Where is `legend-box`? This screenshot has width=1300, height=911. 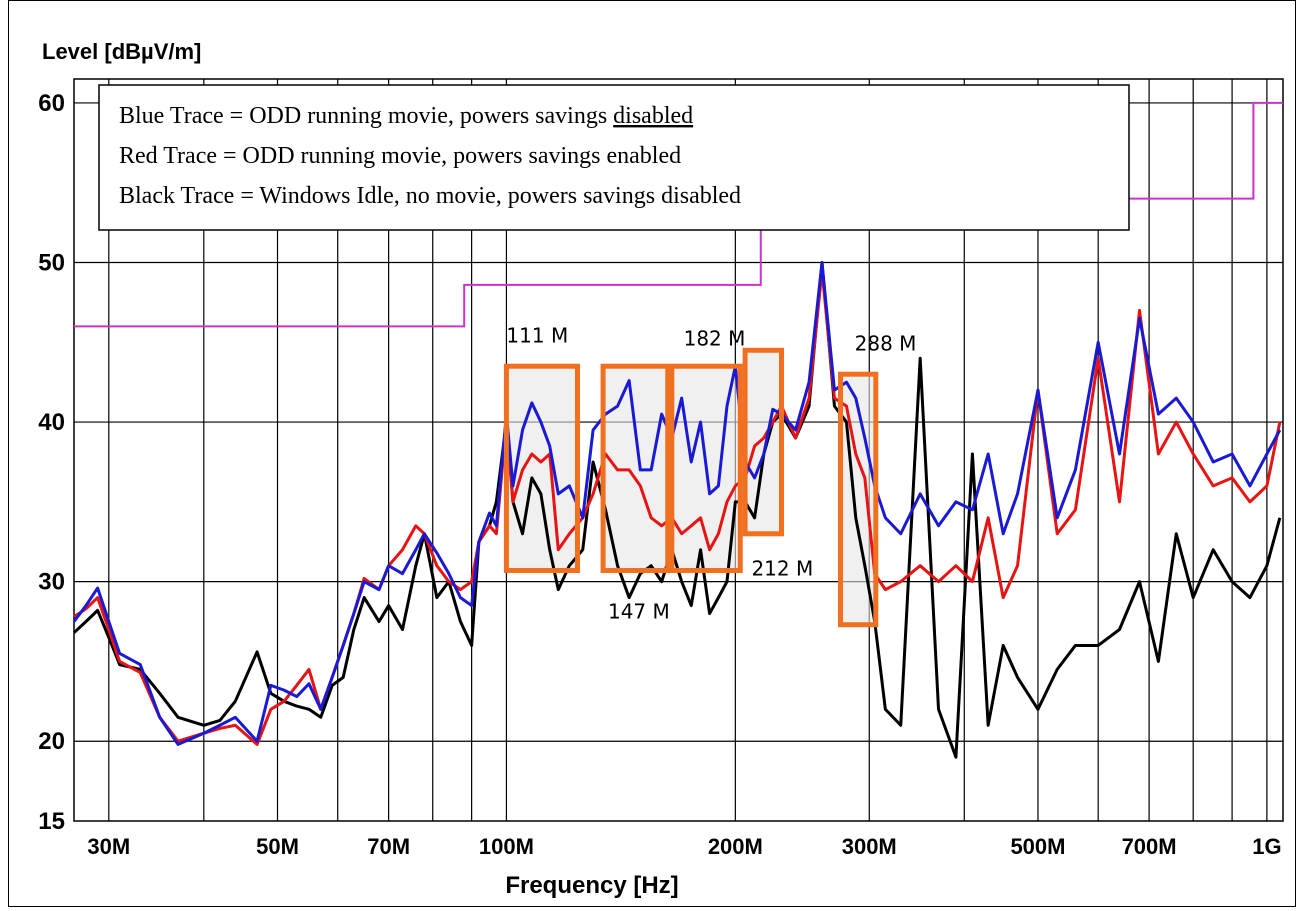
legend-box is located at coordinates (614, 157).